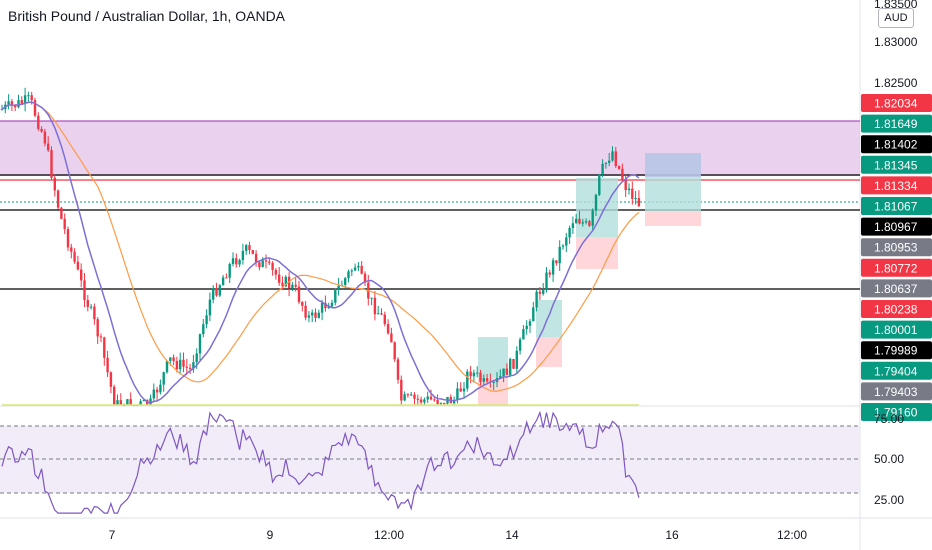 This screenshot has height=550, width=932. Describe the element at coordinates (896, 248) in the screenshot. I see `price-tag-label: 1.80953` at that location.